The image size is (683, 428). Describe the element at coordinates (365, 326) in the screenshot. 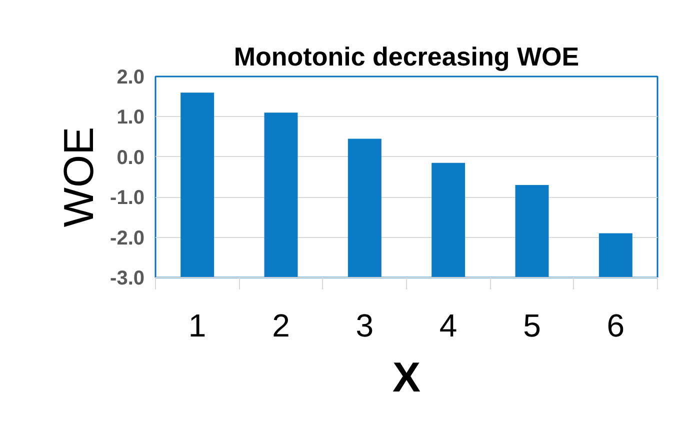

I see `x-tick-label: 3` at that location.